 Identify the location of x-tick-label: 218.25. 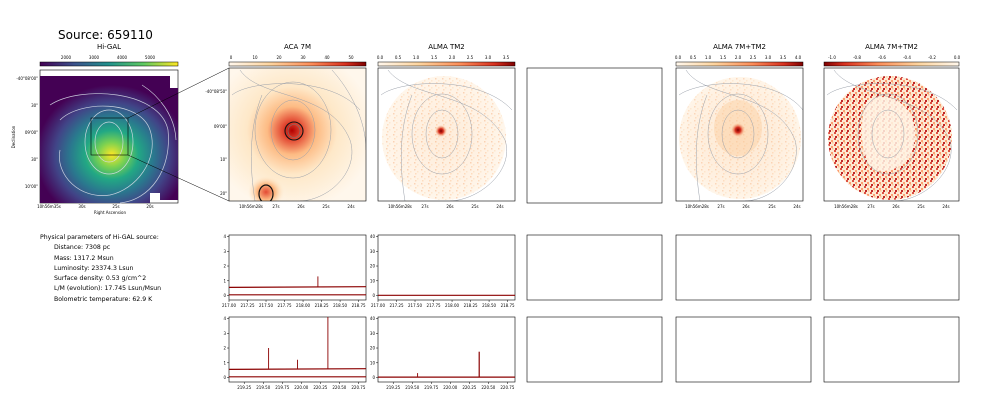
(471, 305).